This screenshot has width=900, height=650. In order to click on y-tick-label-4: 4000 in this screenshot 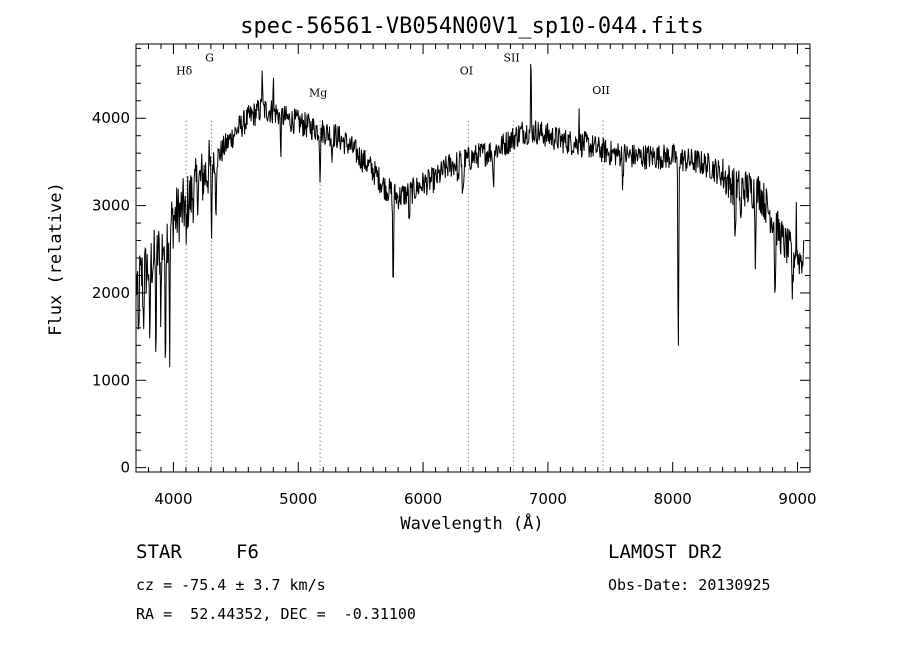, I will do `click(111, 118)`.